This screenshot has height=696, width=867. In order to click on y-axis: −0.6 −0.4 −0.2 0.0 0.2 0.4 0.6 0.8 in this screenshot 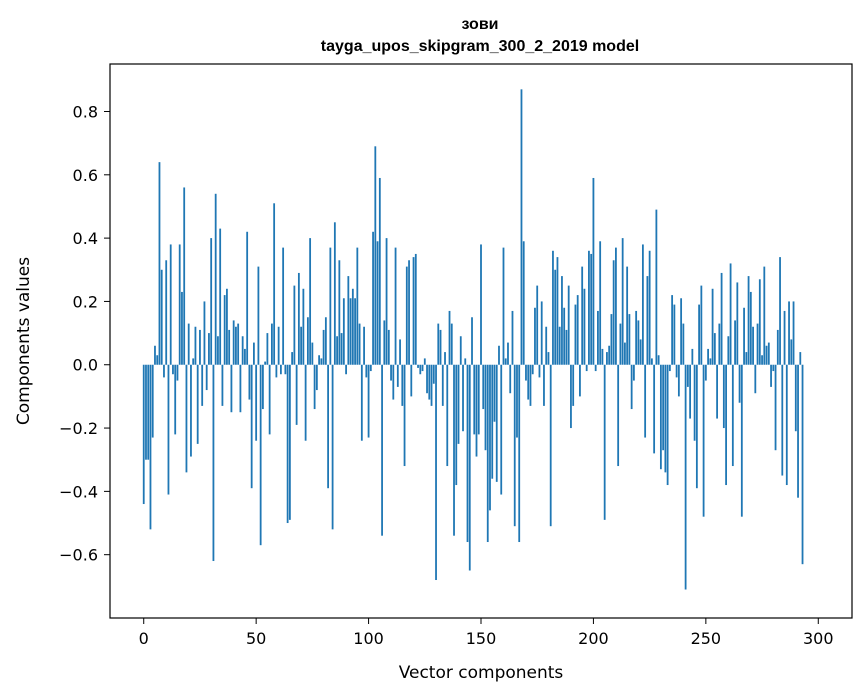, I will do `click(84, 333)`.